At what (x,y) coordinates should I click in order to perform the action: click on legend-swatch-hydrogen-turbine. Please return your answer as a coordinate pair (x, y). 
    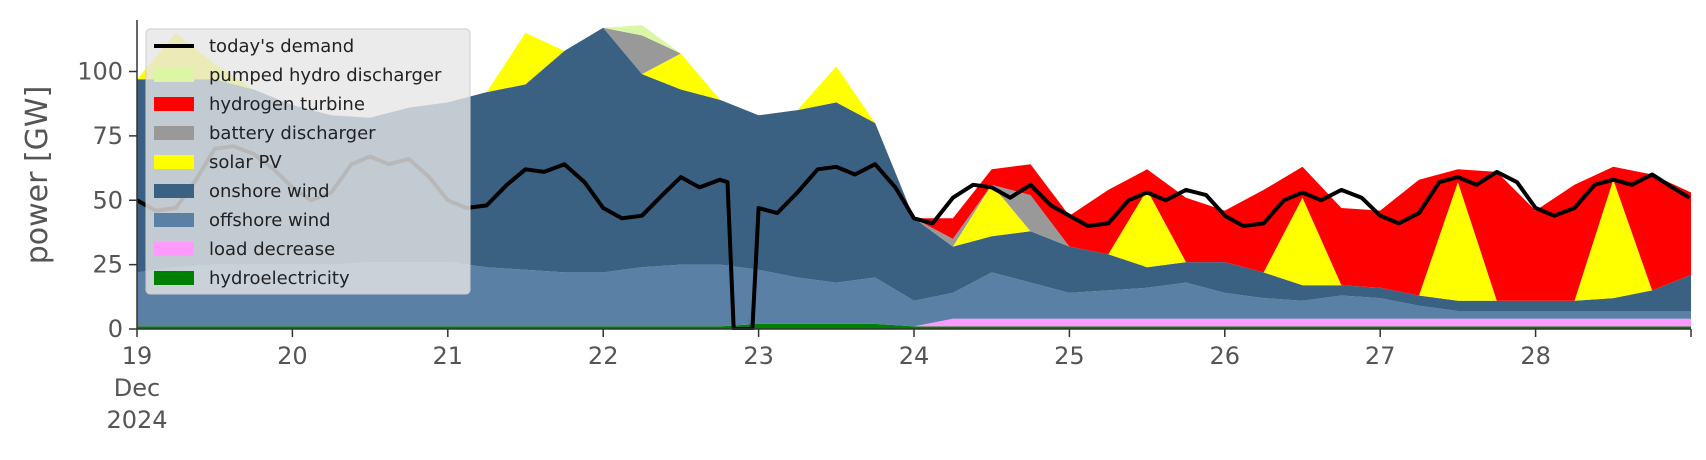
    Looking at the image, I should click on (174, 104).